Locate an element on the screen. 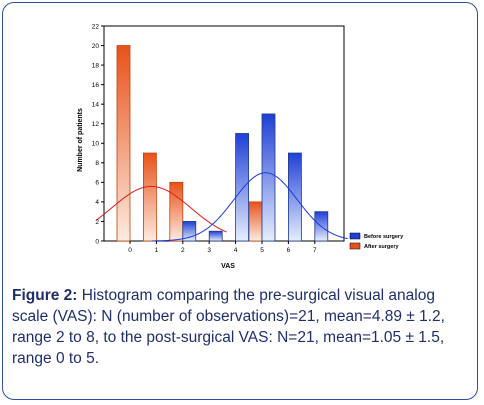 The height and width of the screenshot is (405, 484). y-tick-label-8: 8 is located at coordinates (97, 163).